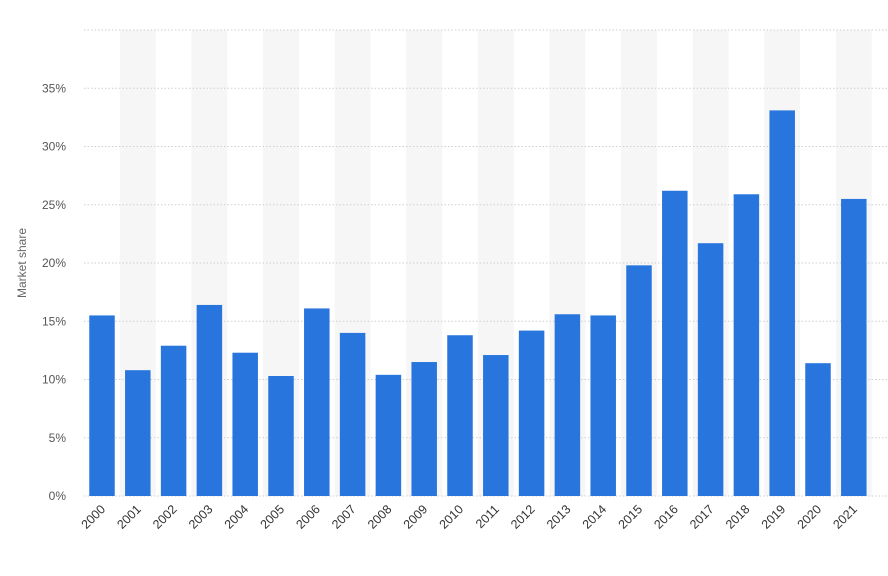 This screenshot has width=888, height=576. What do you see at coordinates (281, 436) in the screenshot?
I see `bar-2005` at bounding box center [281, 436].